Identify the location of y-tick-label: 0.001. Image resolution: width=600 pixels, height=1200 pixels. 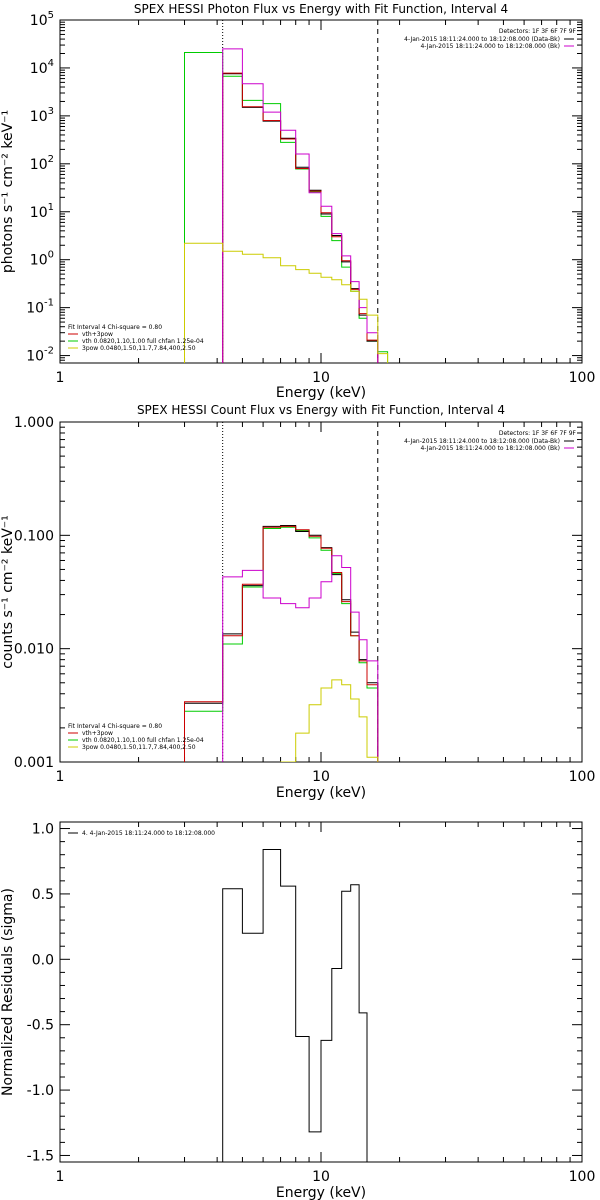
(34, 763).